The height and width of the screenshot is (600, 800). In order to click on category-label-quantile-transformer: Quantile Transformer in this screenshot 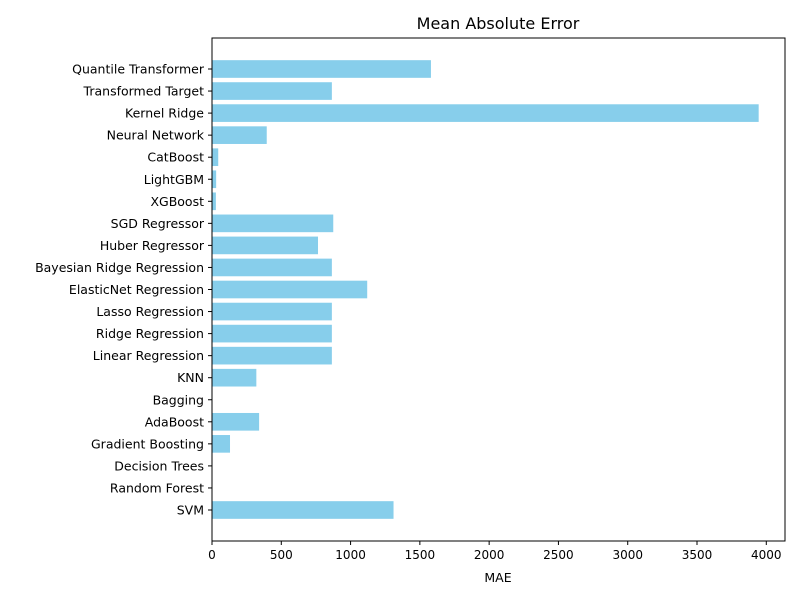, I will do `click(138, 69)`.